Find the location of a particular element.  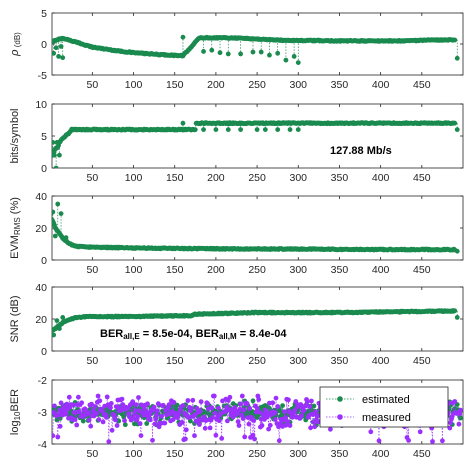

x-tick-label: 200 is located at coordinates (216, 178).